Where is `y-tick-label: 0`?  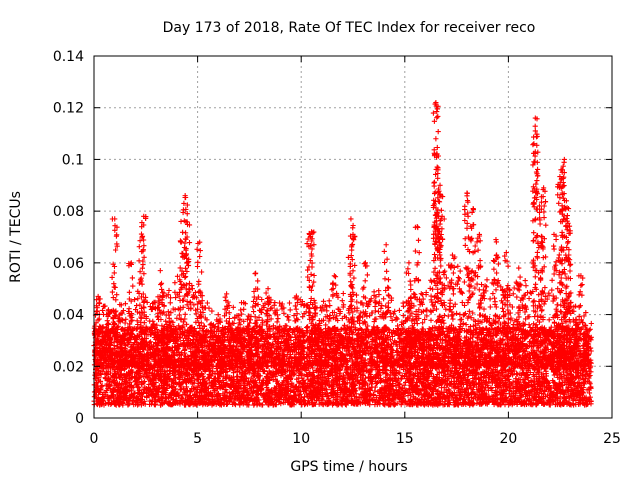
y-tick-label: 0 is located at coordinates (79, 419).